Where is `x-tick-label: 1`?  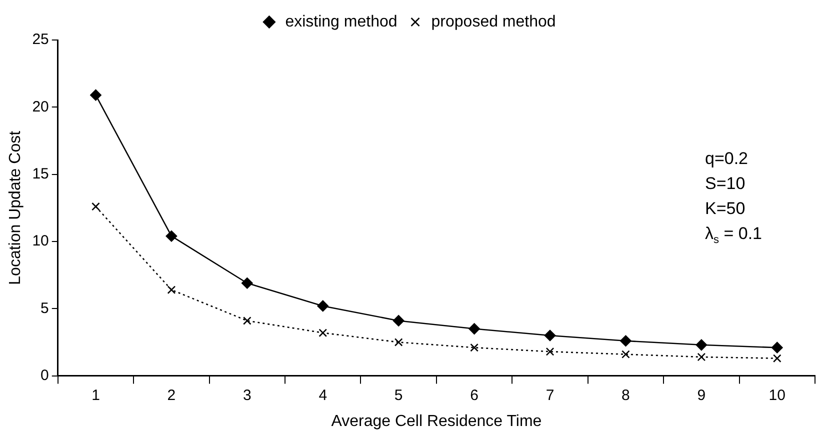 x-tick-label: 1 is located at coordinates (96, 395).